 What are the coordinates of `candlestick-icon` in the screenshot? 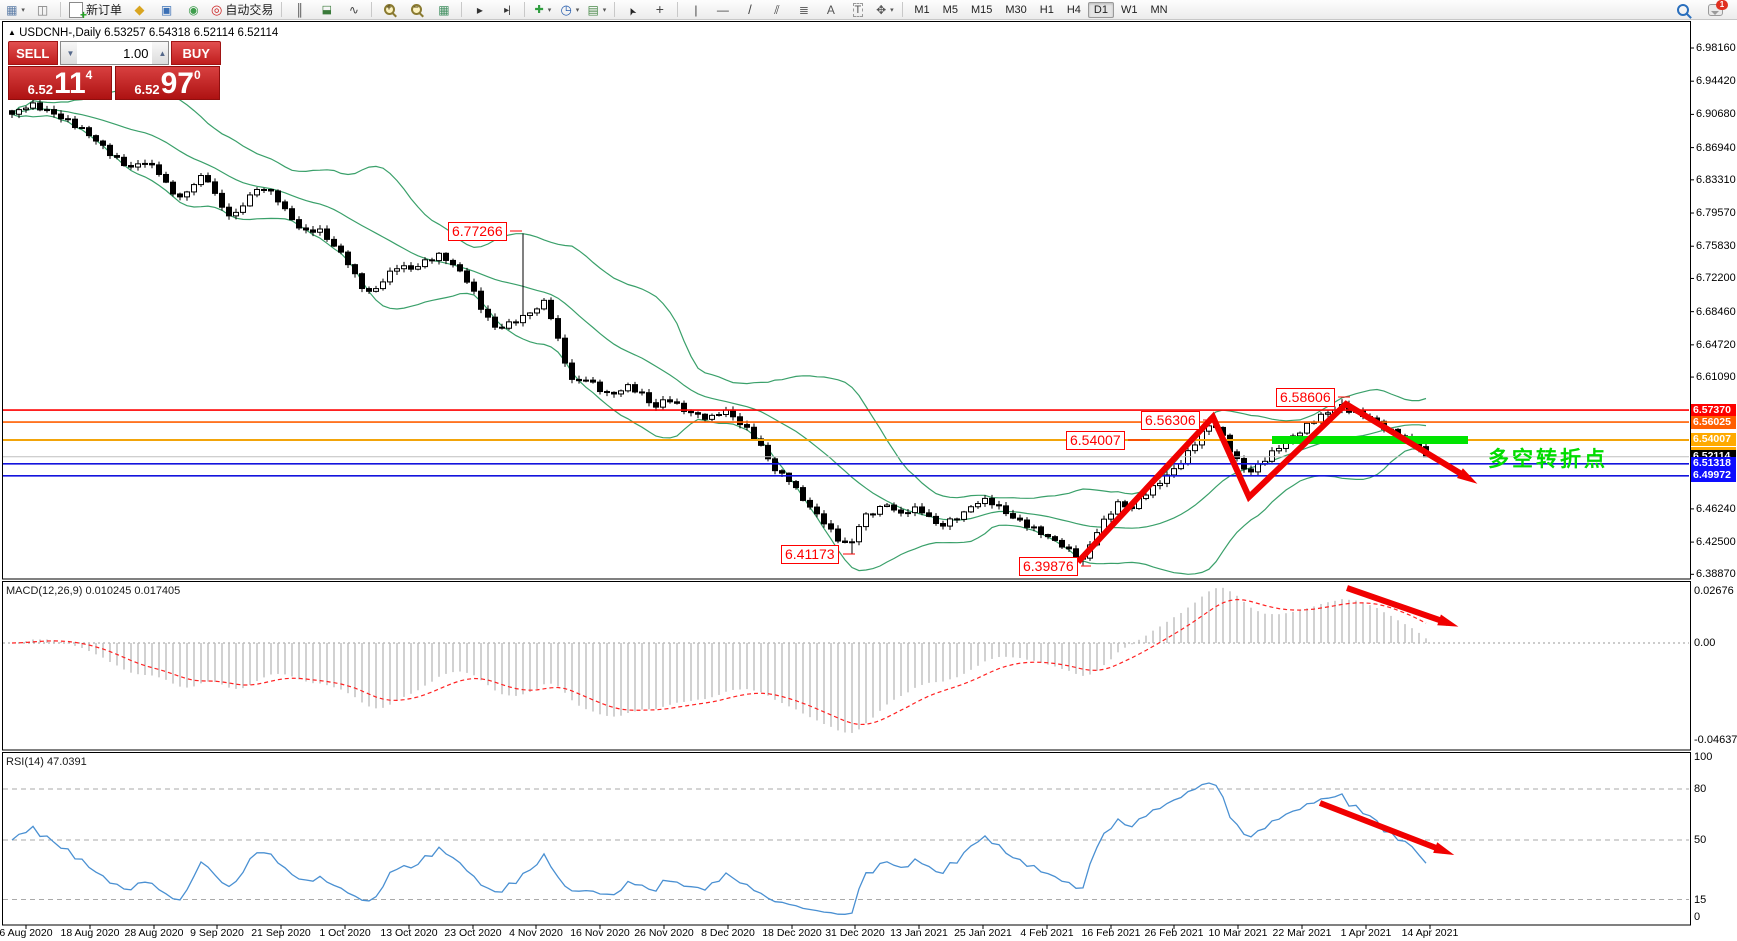 It's located at (327, 9).